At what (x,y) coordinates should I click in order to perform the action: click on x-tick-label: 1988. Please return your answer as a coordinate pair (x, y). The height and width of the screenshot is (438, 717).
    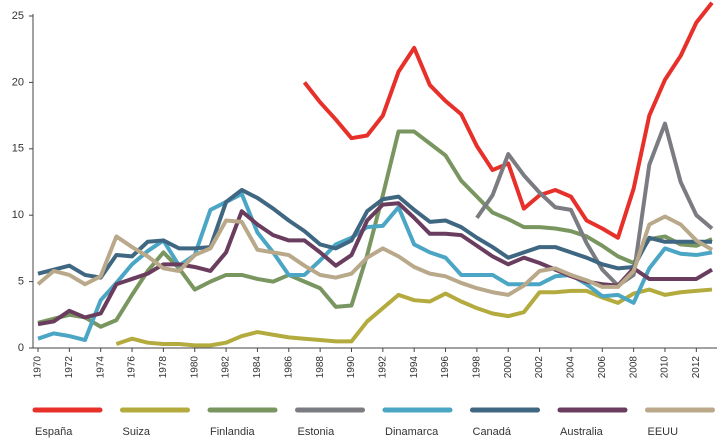
    Looking at the image, I should click on (320, 367).